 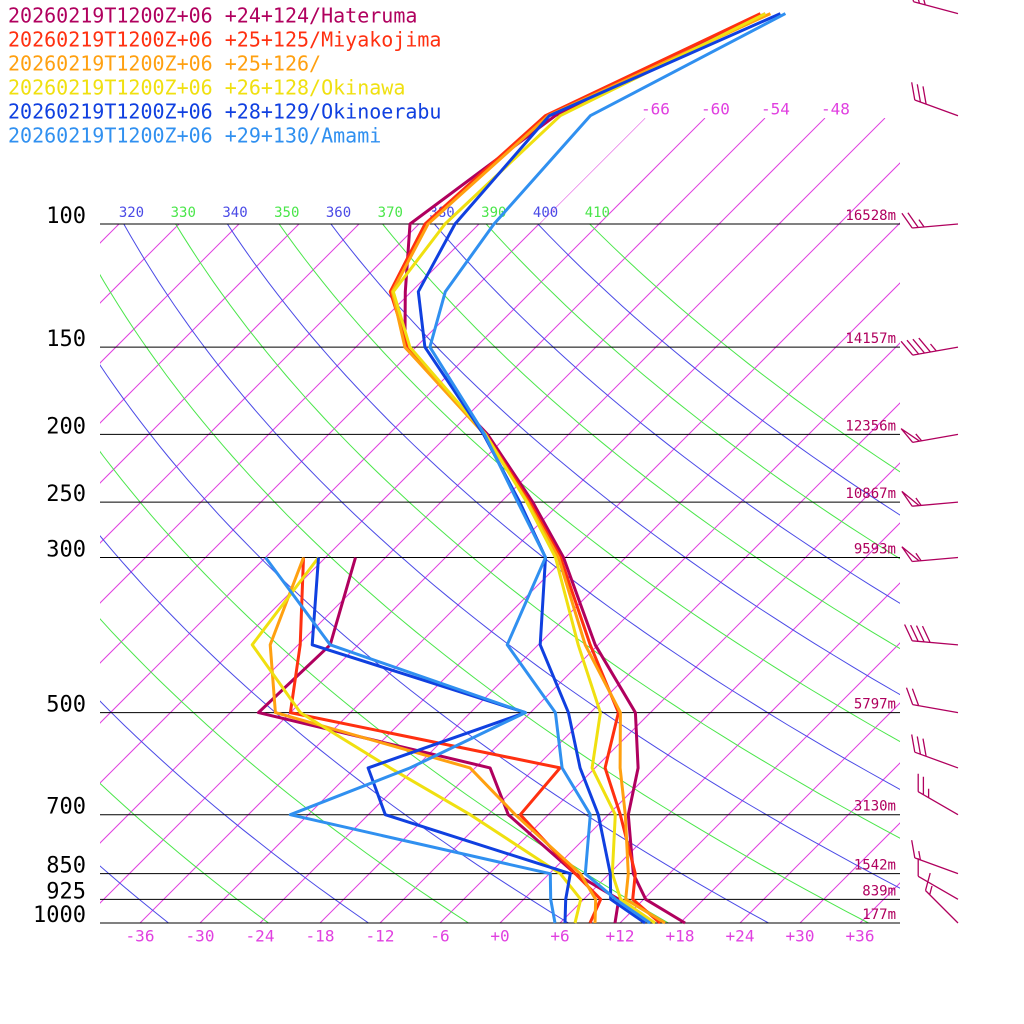 I want to click on height-label: 3130m, so click(x=875, y=807).